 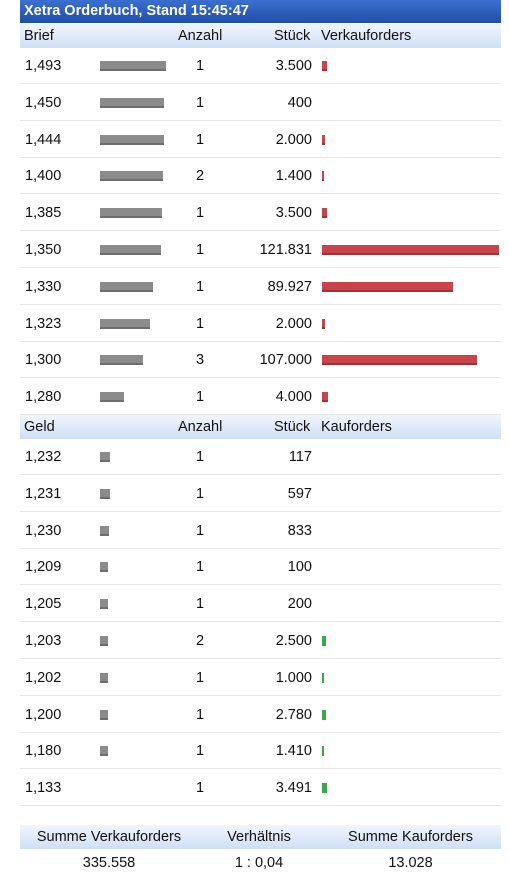 What do you see at coordinates (200, 36) in the screenshot?
I see `ask-count-header: Anzahl` at bounding box center [200, 36].